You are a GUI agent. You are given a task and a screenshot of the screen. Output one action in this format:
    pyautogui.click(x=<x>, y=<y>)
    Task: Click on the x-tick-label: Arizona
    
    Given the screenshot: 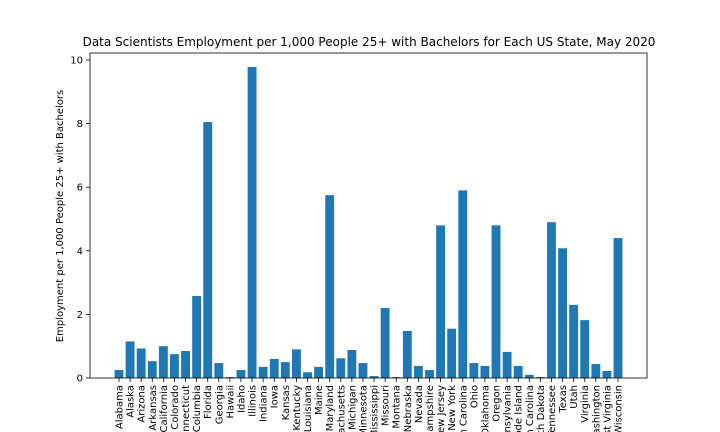 What is the action you would take?
    pyautogui.click(x=142, y=404)
    